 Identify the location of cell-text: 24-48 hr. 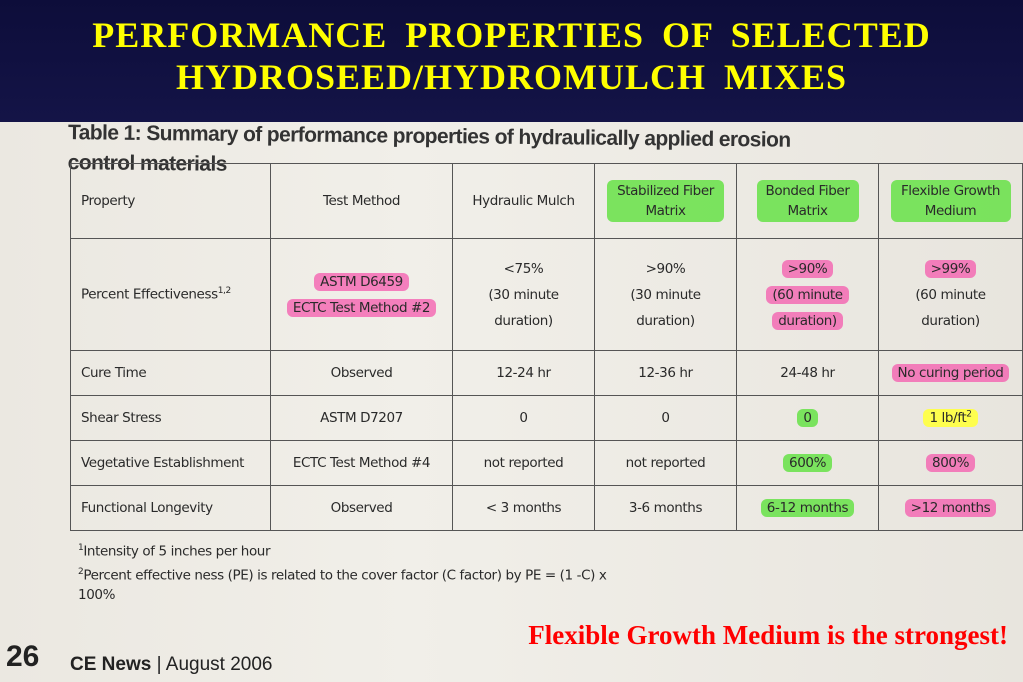
(807, 373).